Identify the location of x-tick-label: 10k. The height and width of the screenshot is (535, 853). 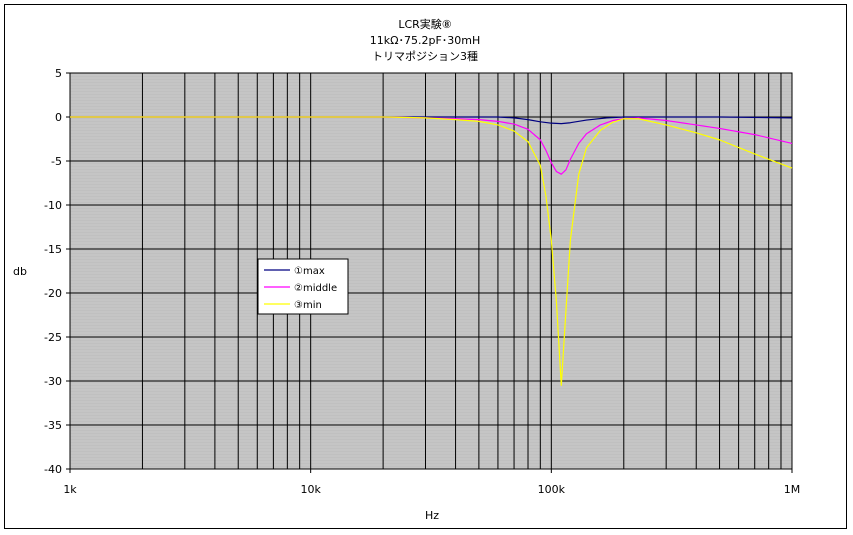
(310, 489).